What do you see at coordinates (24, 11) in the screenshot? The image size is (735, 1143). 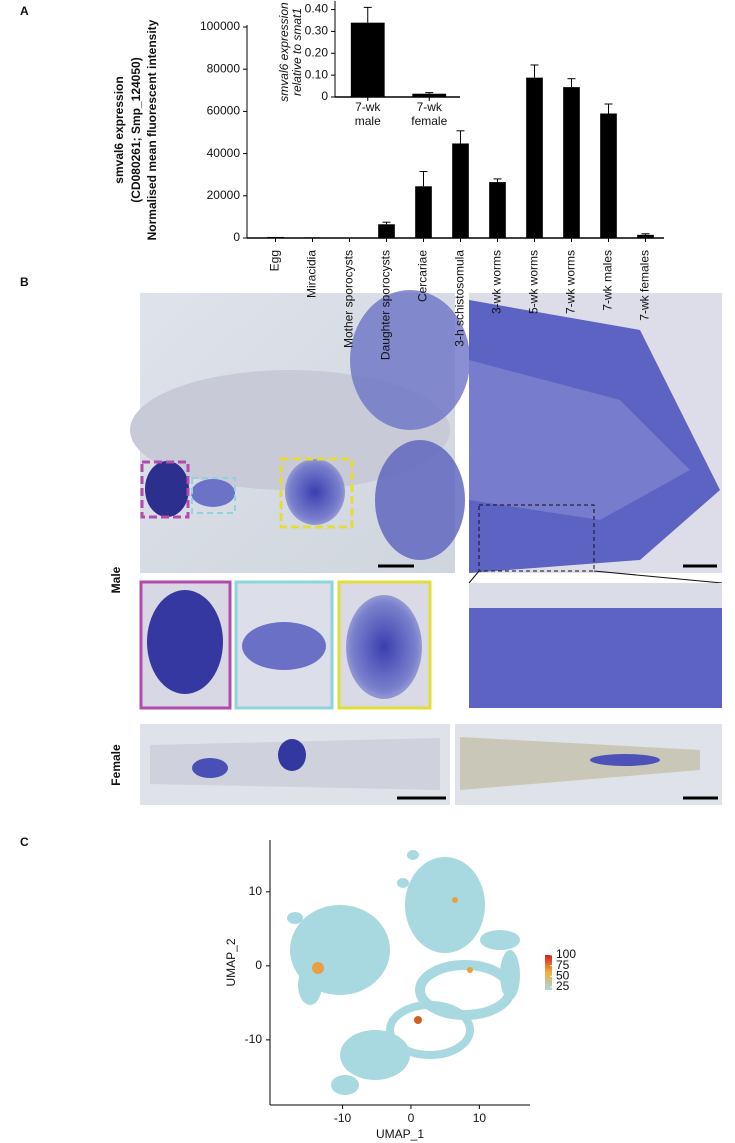 I see `panel-label: A` at bounding box center [24, 11].